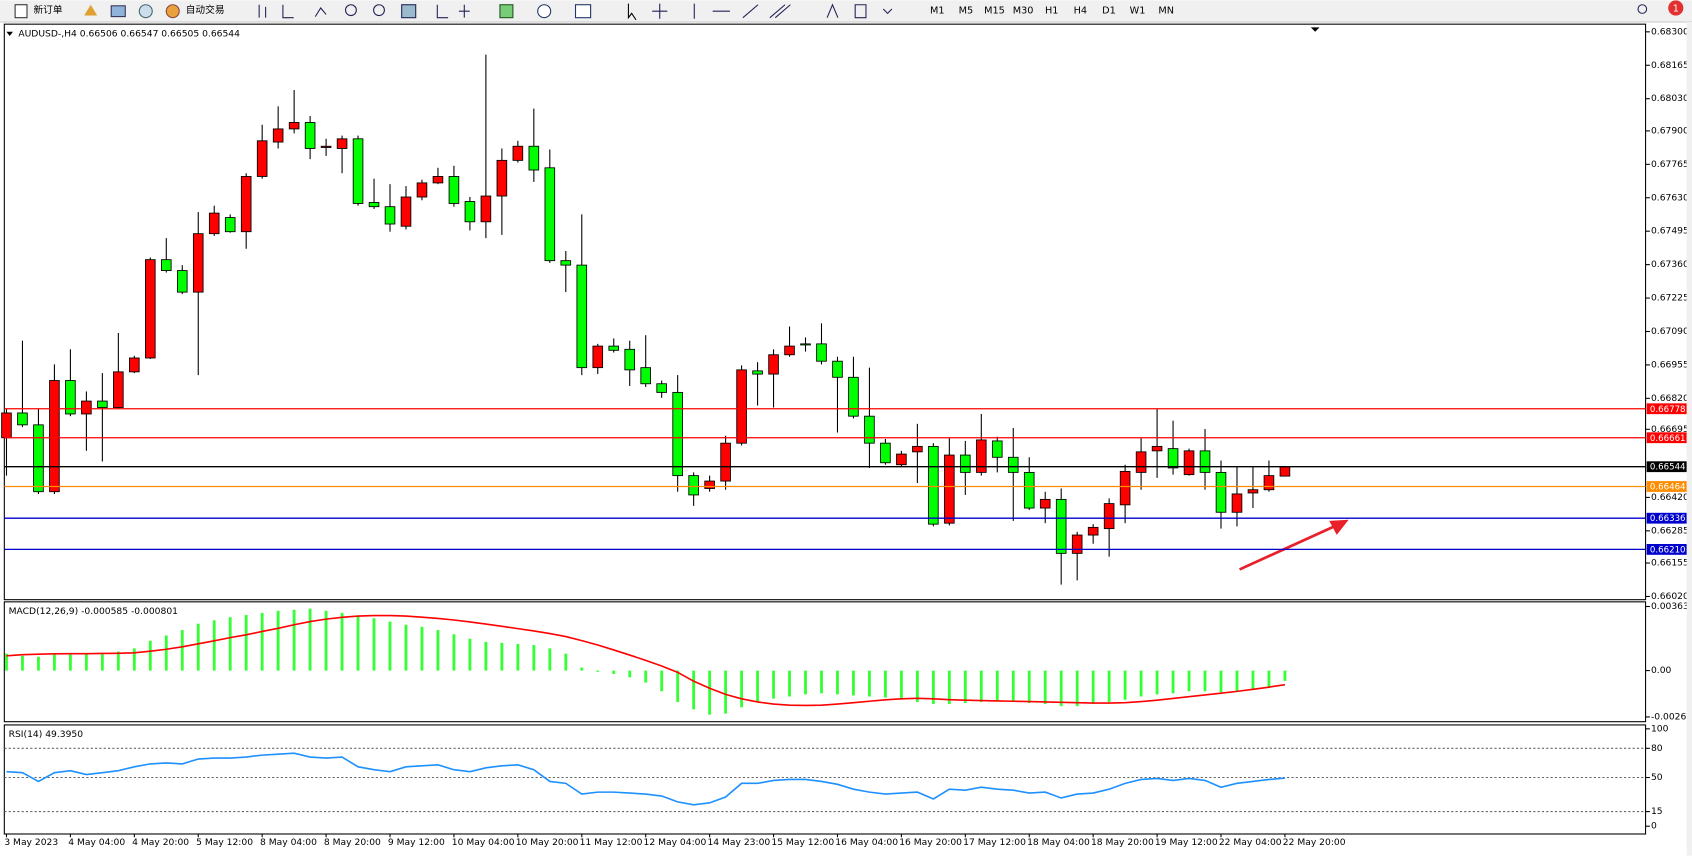 The height and width of the screenshot is (856, 1692). Describe the element at coordinates (1670, 298) in the screenshot. I see `y-tick-label: 0.67225` at that location.